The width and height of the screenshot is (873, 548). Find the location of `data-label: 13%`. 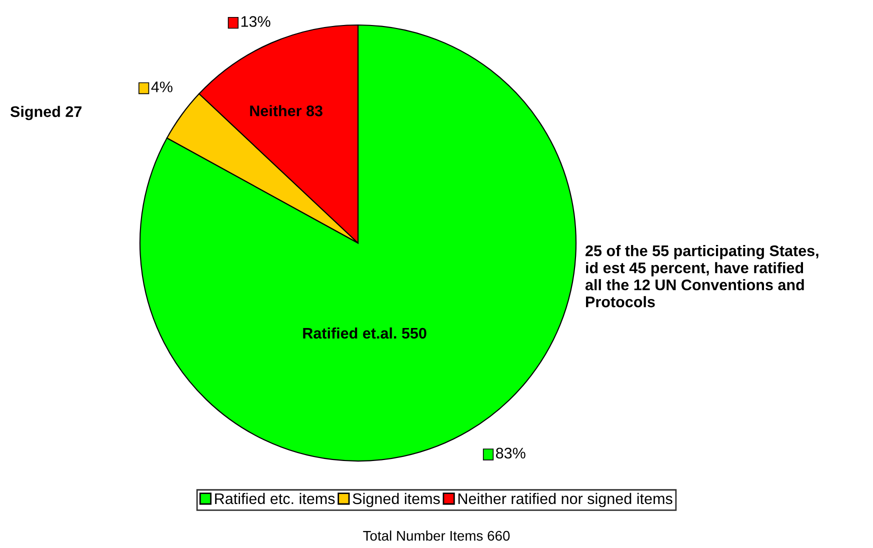

data-label: 13% is located at coordinates (255, 21).